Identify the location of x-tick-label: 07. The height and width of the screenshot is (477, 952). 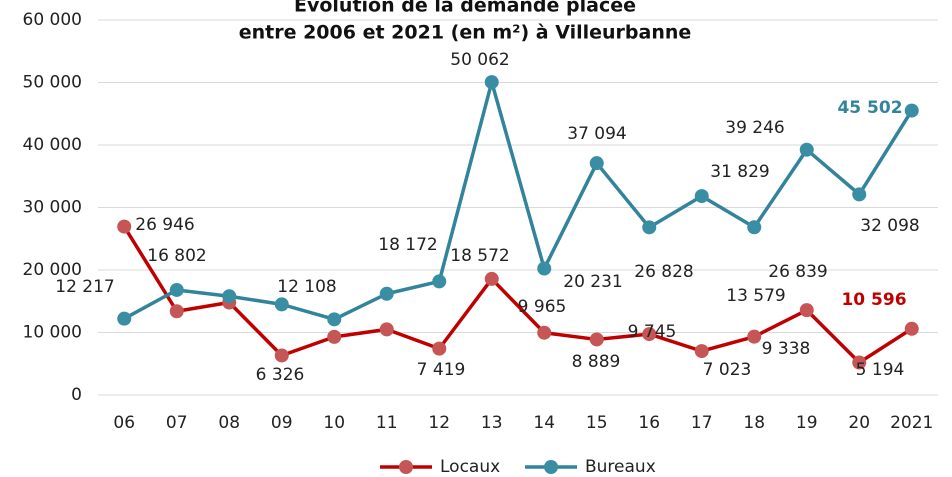
(177, 423).